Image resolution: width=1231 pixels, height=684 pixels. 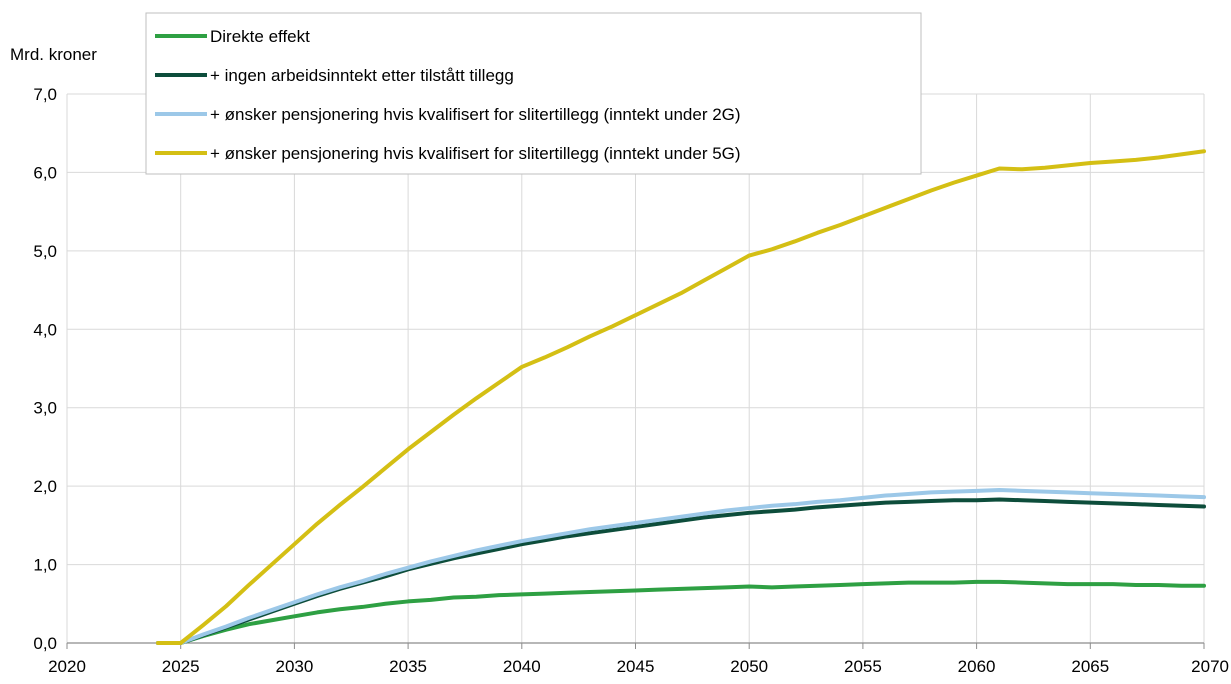 I want to click on x-tick-label: 2045, so click(x=636, y=666).